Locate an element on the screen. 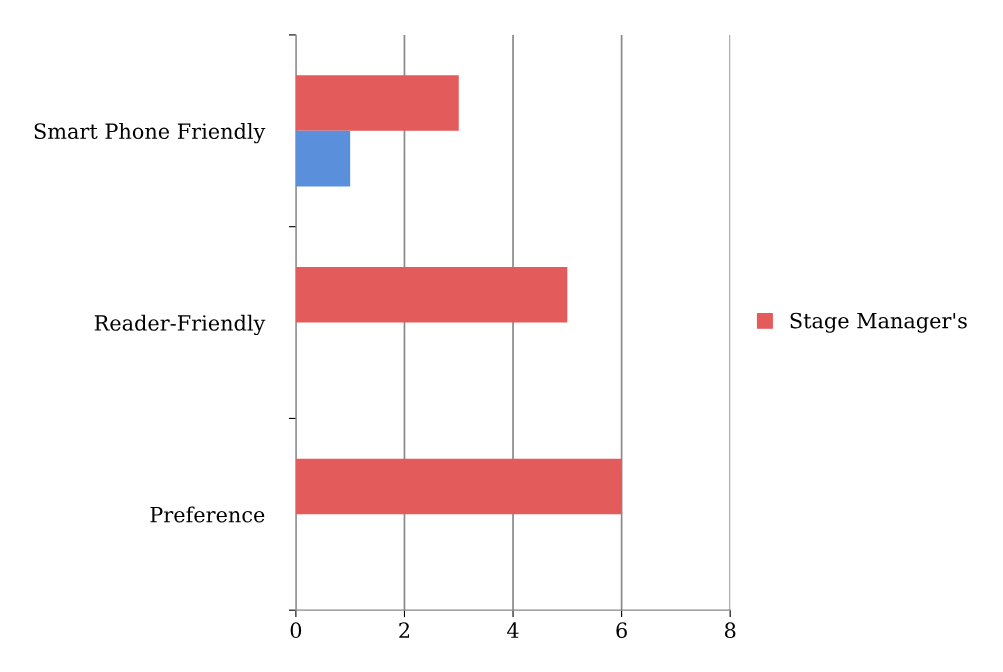 Image resolution: width=1003 pixels, height=672 pixels. y-tick-label: Preference is located at coordinates (207, 514).